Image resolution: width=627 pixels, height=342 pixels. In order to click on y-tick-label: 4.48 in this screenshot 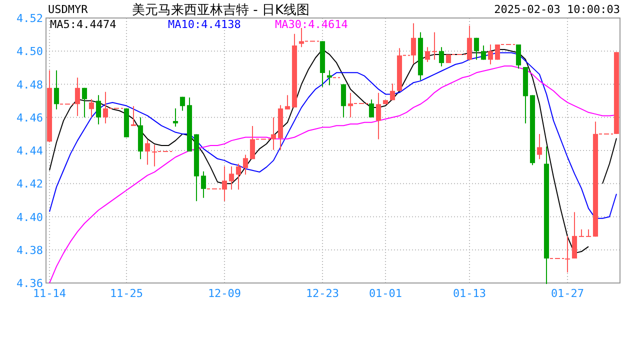, I will do `click(29, 85)`.